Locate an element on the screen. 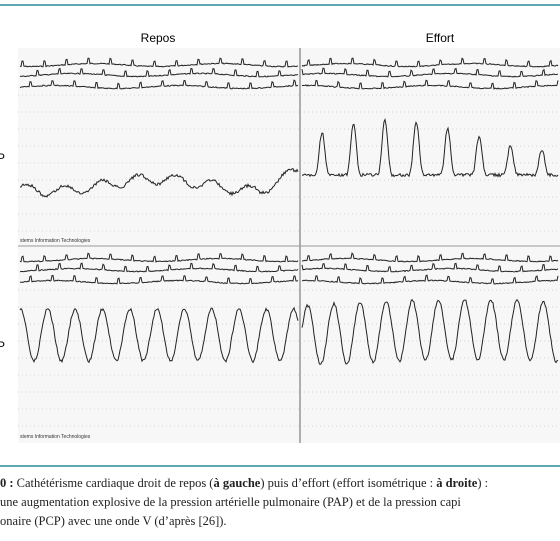 This screenshot has width=560, height=541. caption-bold: à droite is located at coordinates (457, 483).